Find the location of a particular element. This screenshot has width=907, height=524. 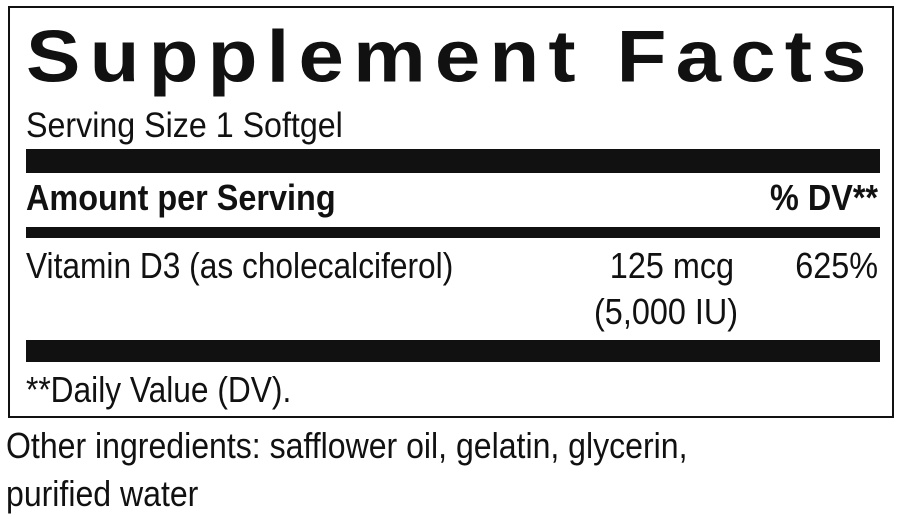

nutrient-name: Vitamin D3 (as cholecalciferol) is located at coordinates (240, 265).